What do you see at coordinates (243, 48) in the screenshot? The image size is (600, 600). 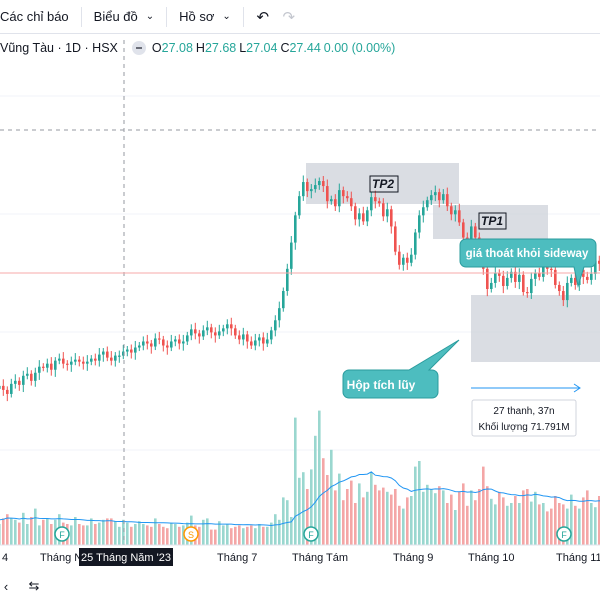 I see `low-key: L` at bounding box center [243, 48].